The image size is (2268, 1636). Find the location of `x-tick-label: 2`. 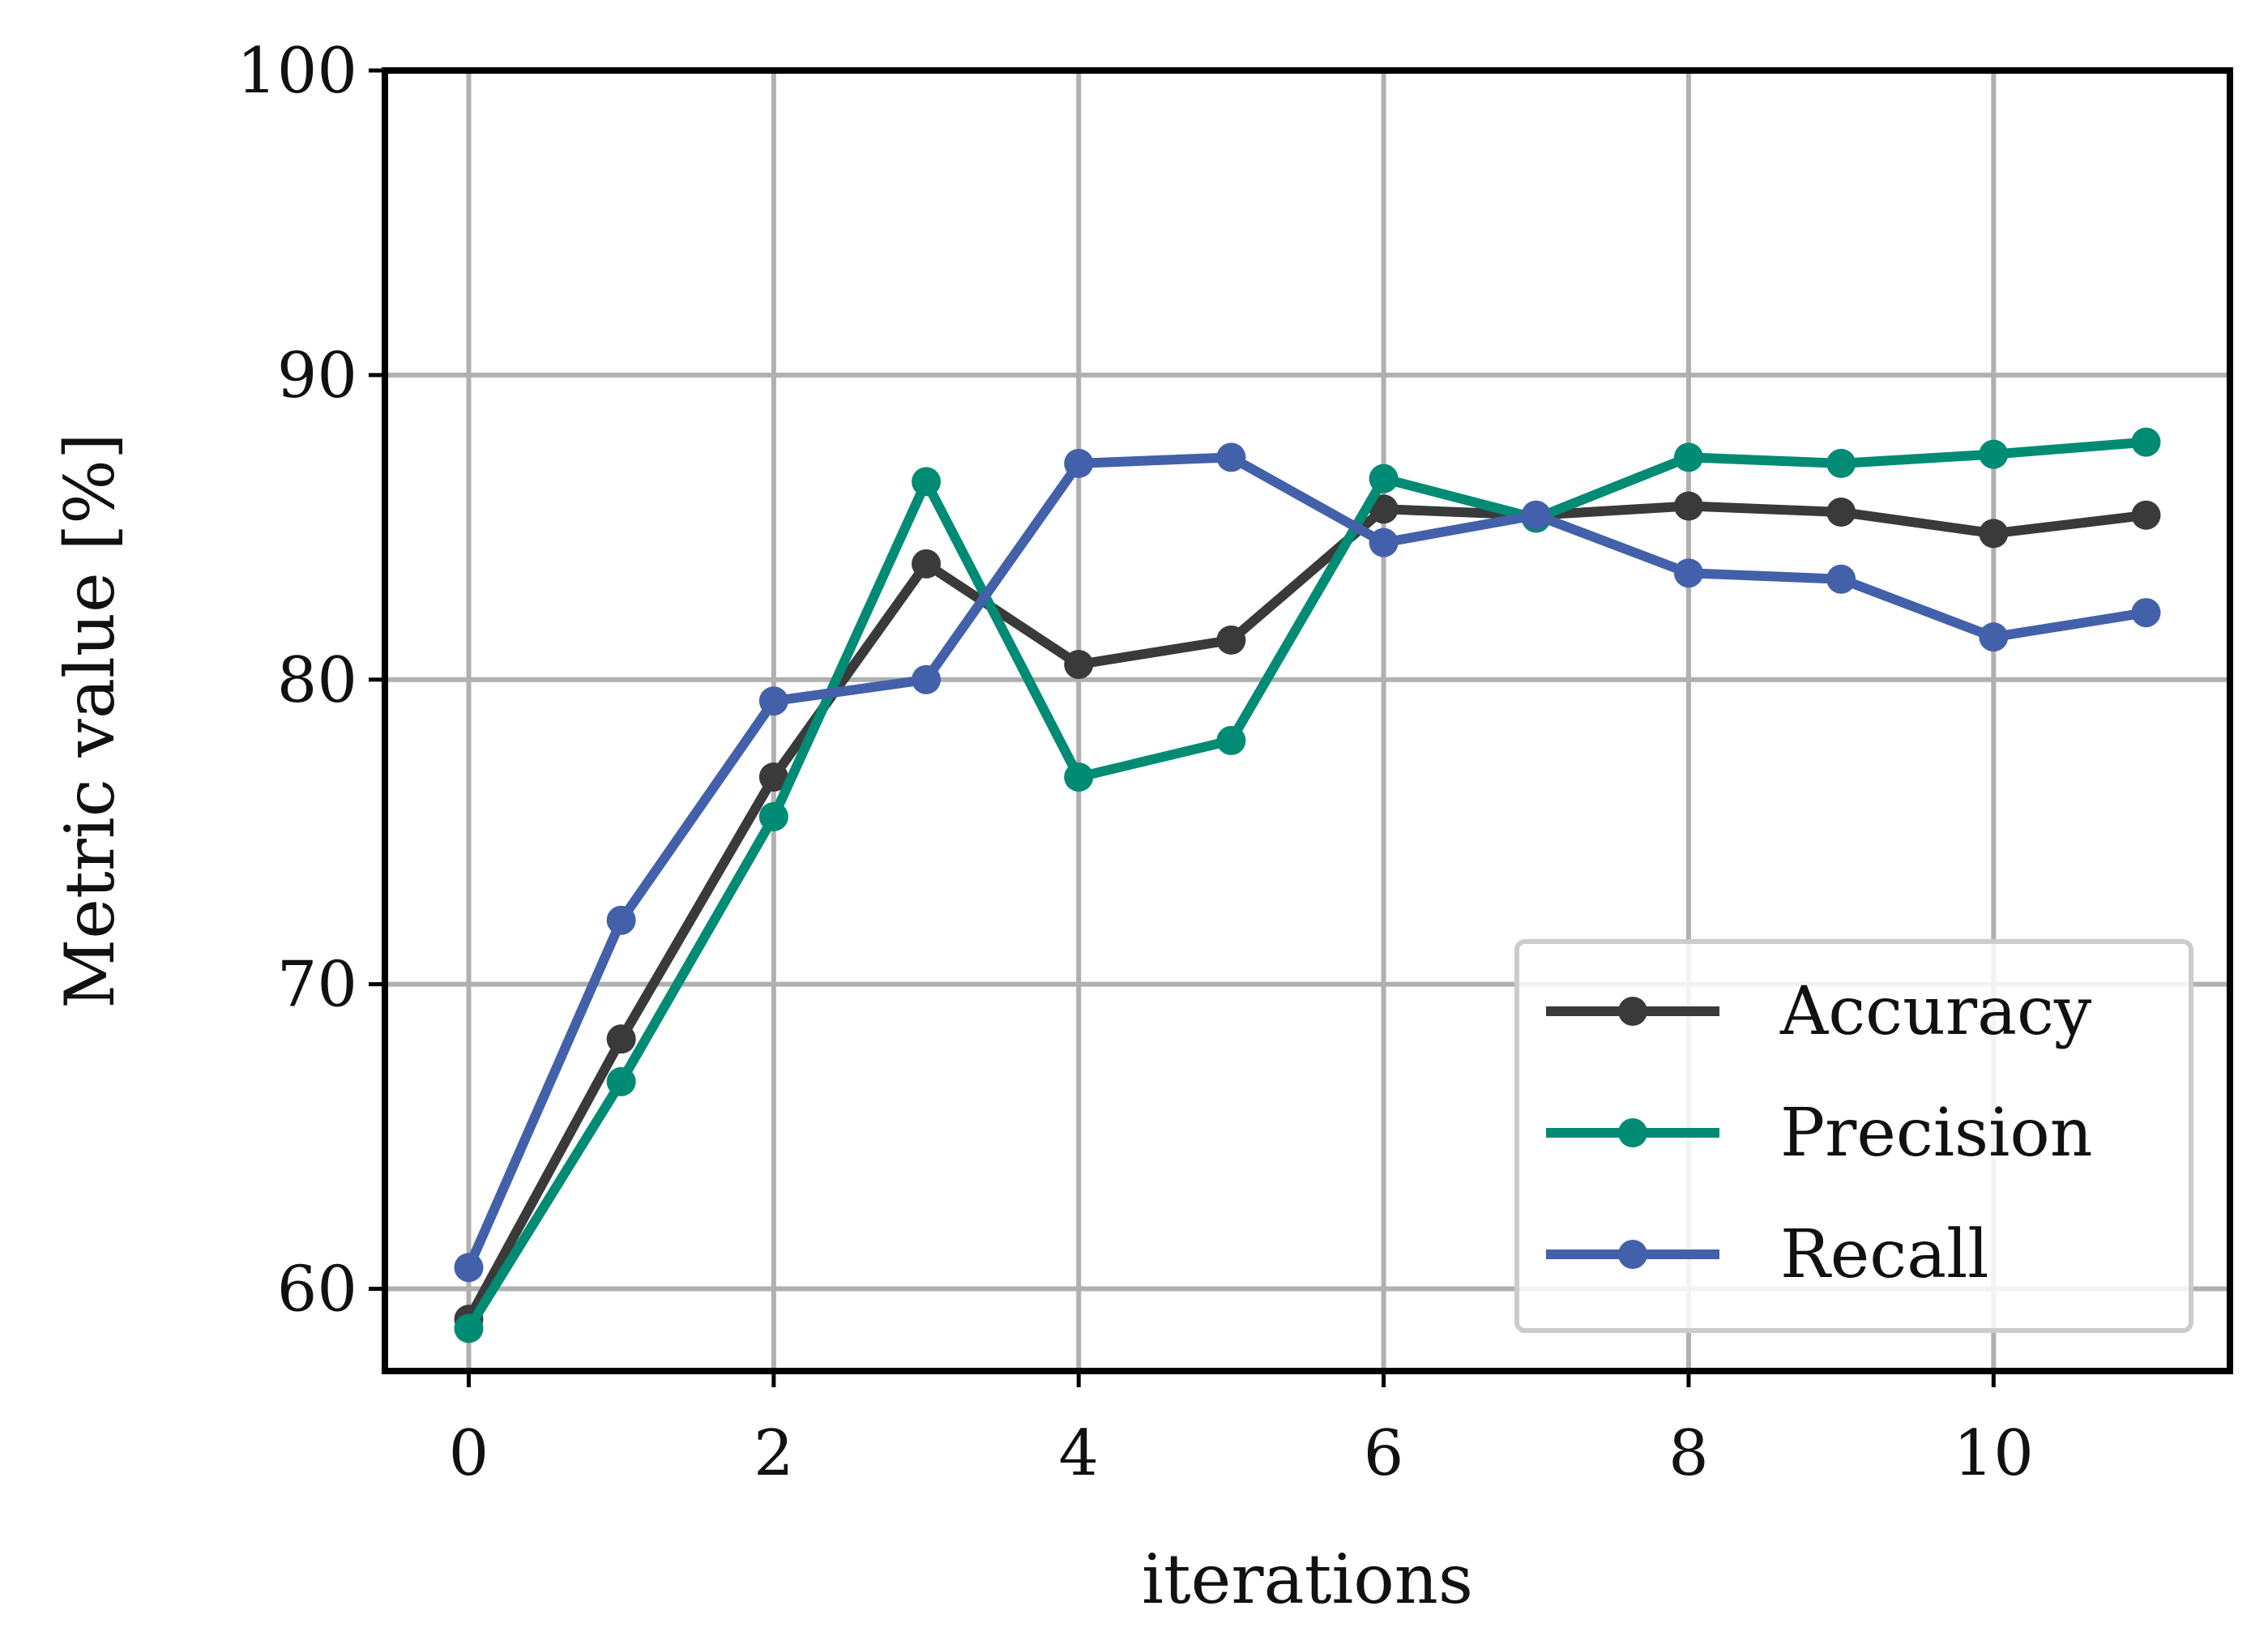

x-tick-label: 2 is located at coordinates (774, 1453).